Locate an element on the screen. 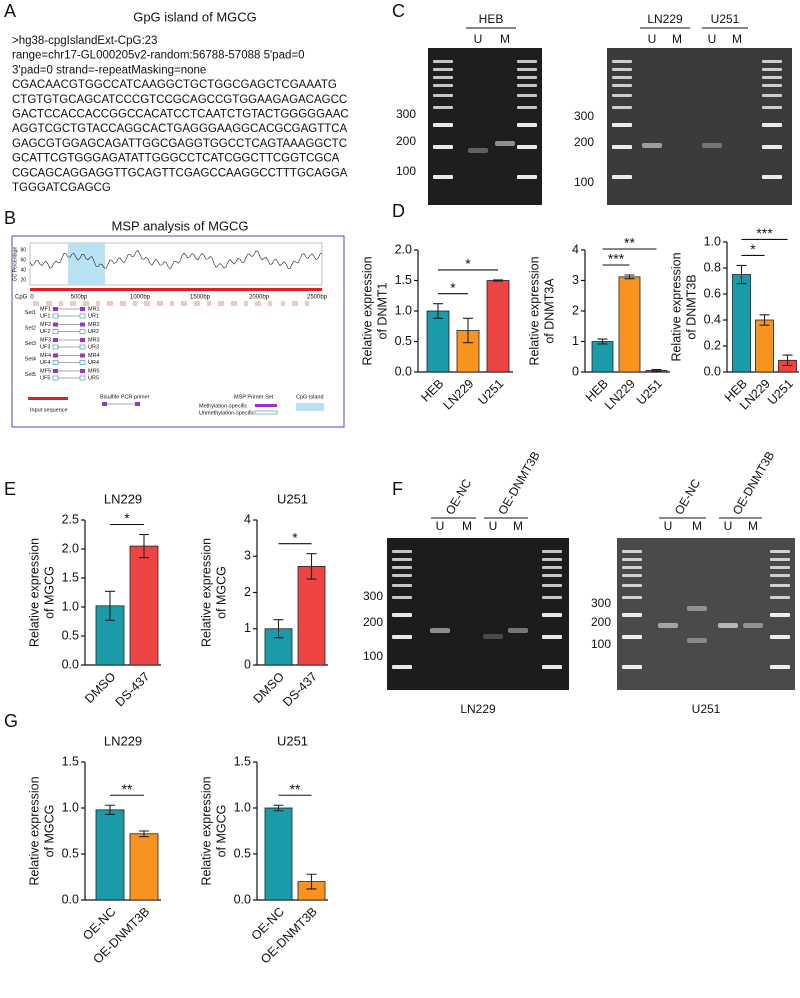 The width and height of the screenshot is (800, 998). chart-title: U251 is located at coordinates (292, 740).